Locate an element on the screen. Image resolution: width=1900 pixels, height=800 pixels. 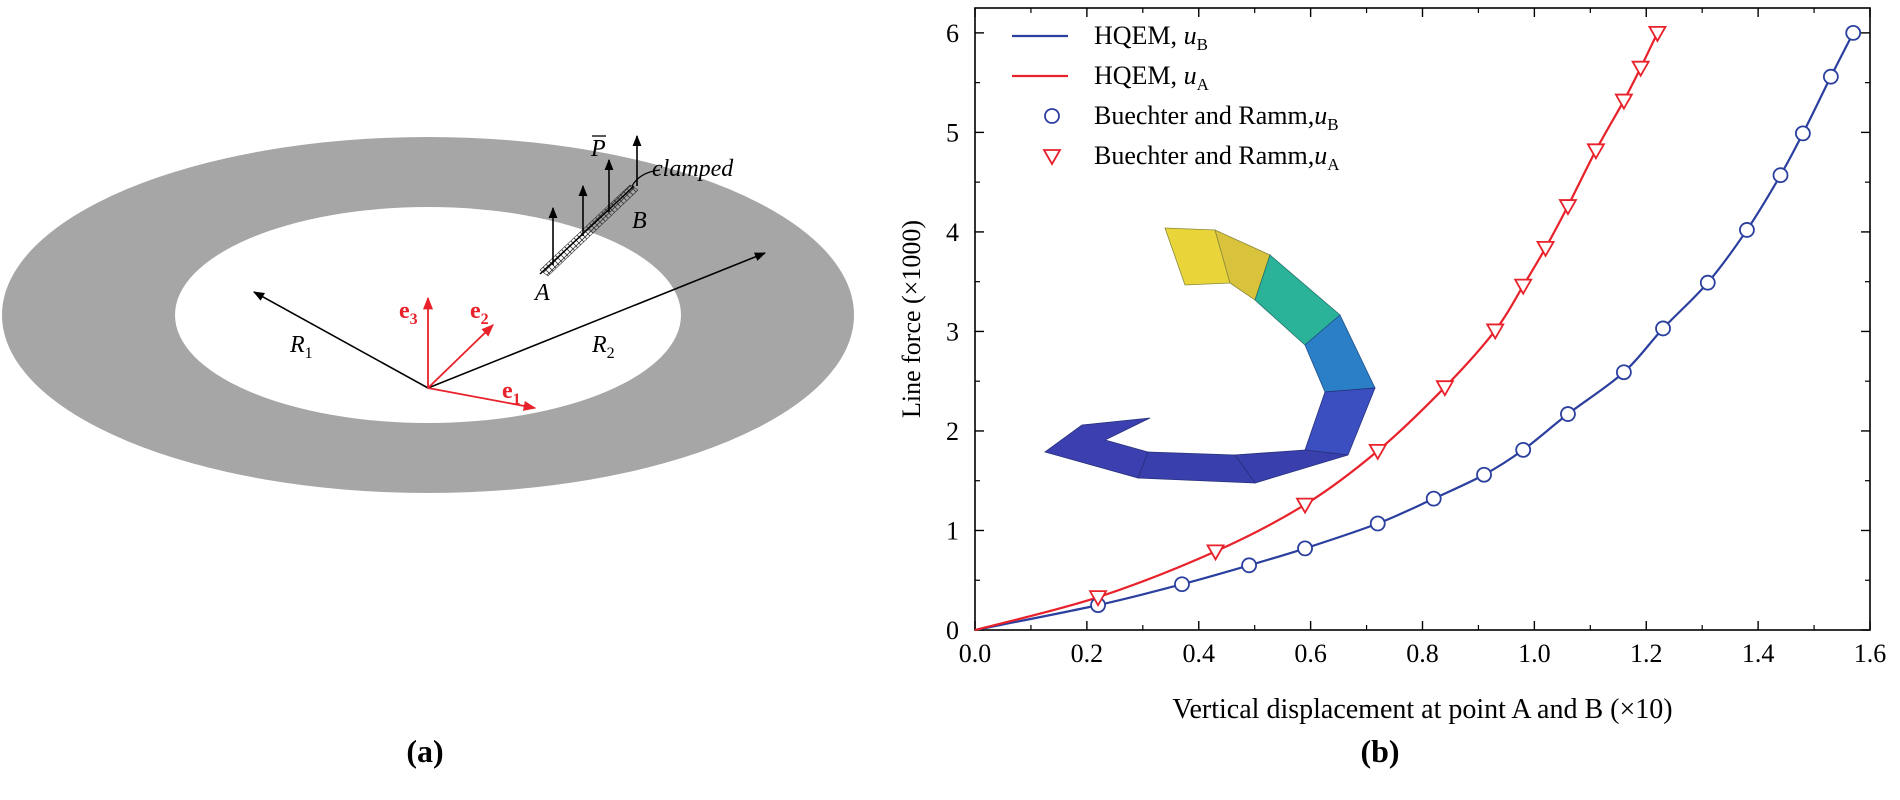
basis-e1-arrow is located at coordinates (482, 399).